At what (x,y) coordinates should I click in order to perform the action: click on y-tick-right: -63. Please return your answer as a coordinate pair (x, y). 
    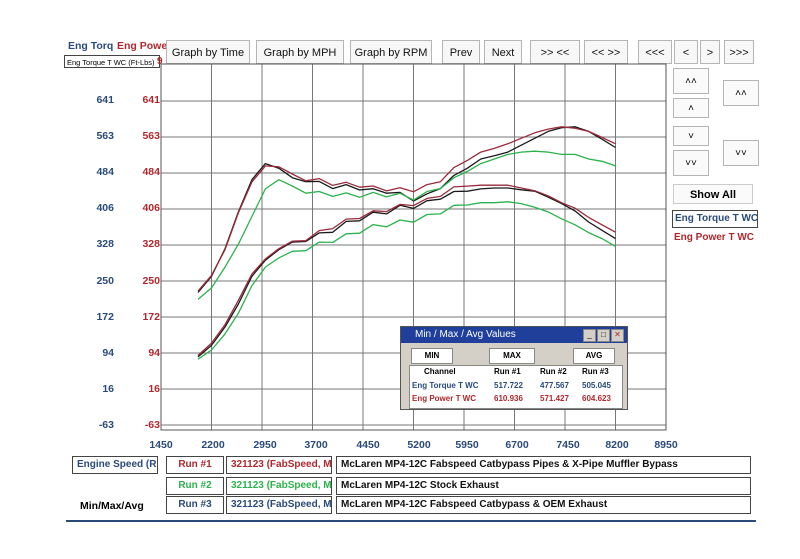
    Looking at the image, I should click on (152, 425).